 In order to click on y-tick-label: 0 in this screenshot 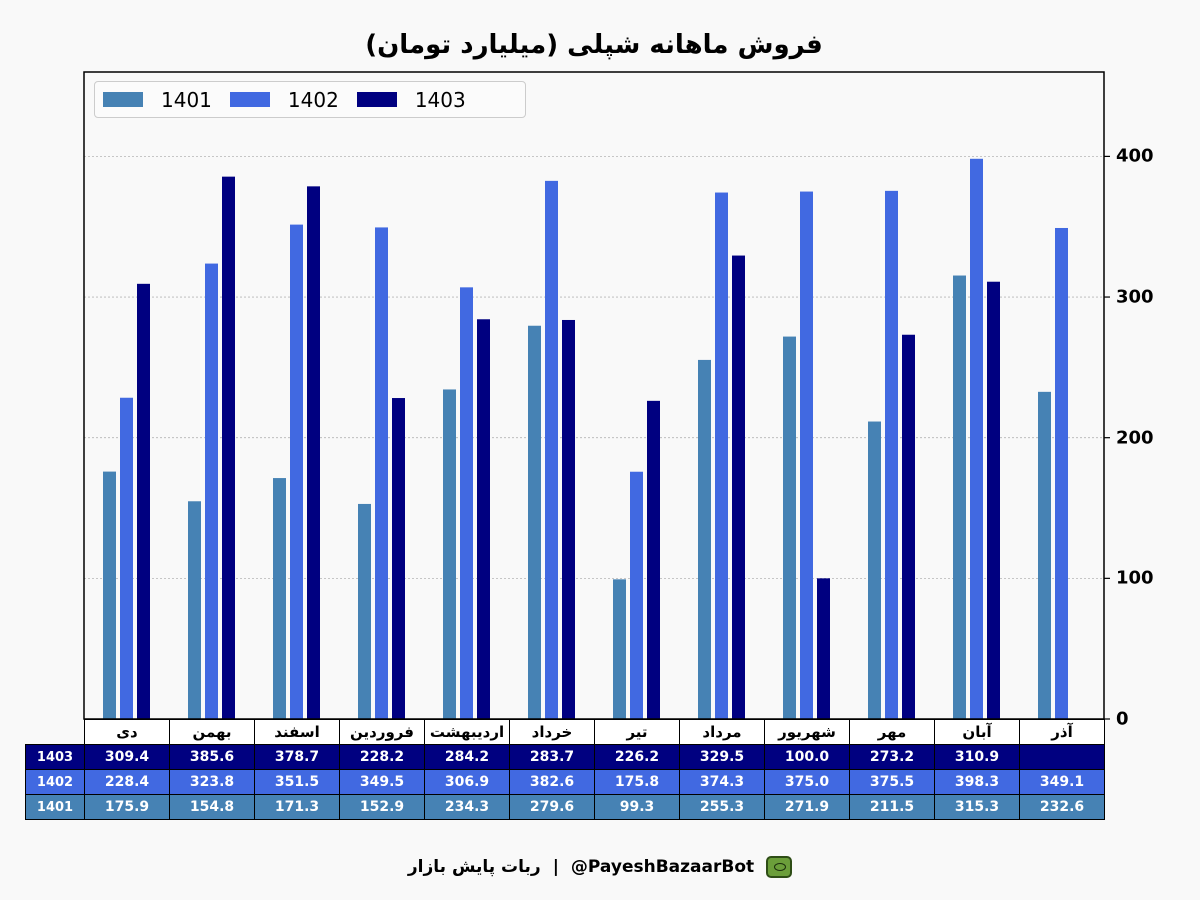, I will do `click(1122, 719)`.